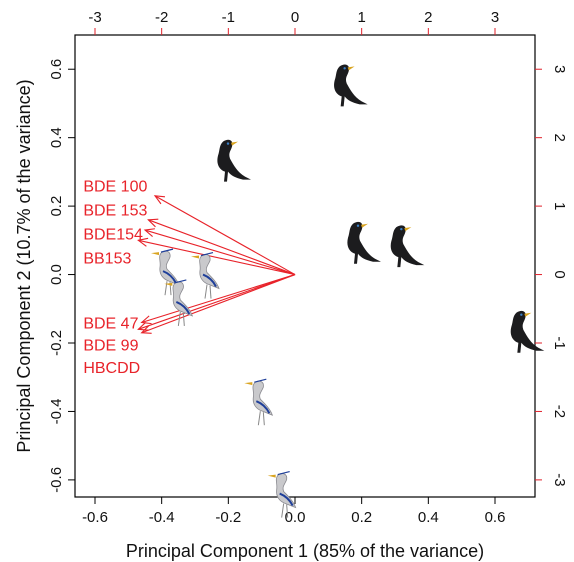 The width and height of the screenshot is (574, 562). What do you see at coordinates (56, 480) in the screenshot?
I see `y-tick-label: -0.6` at bounding box center [56, 480].